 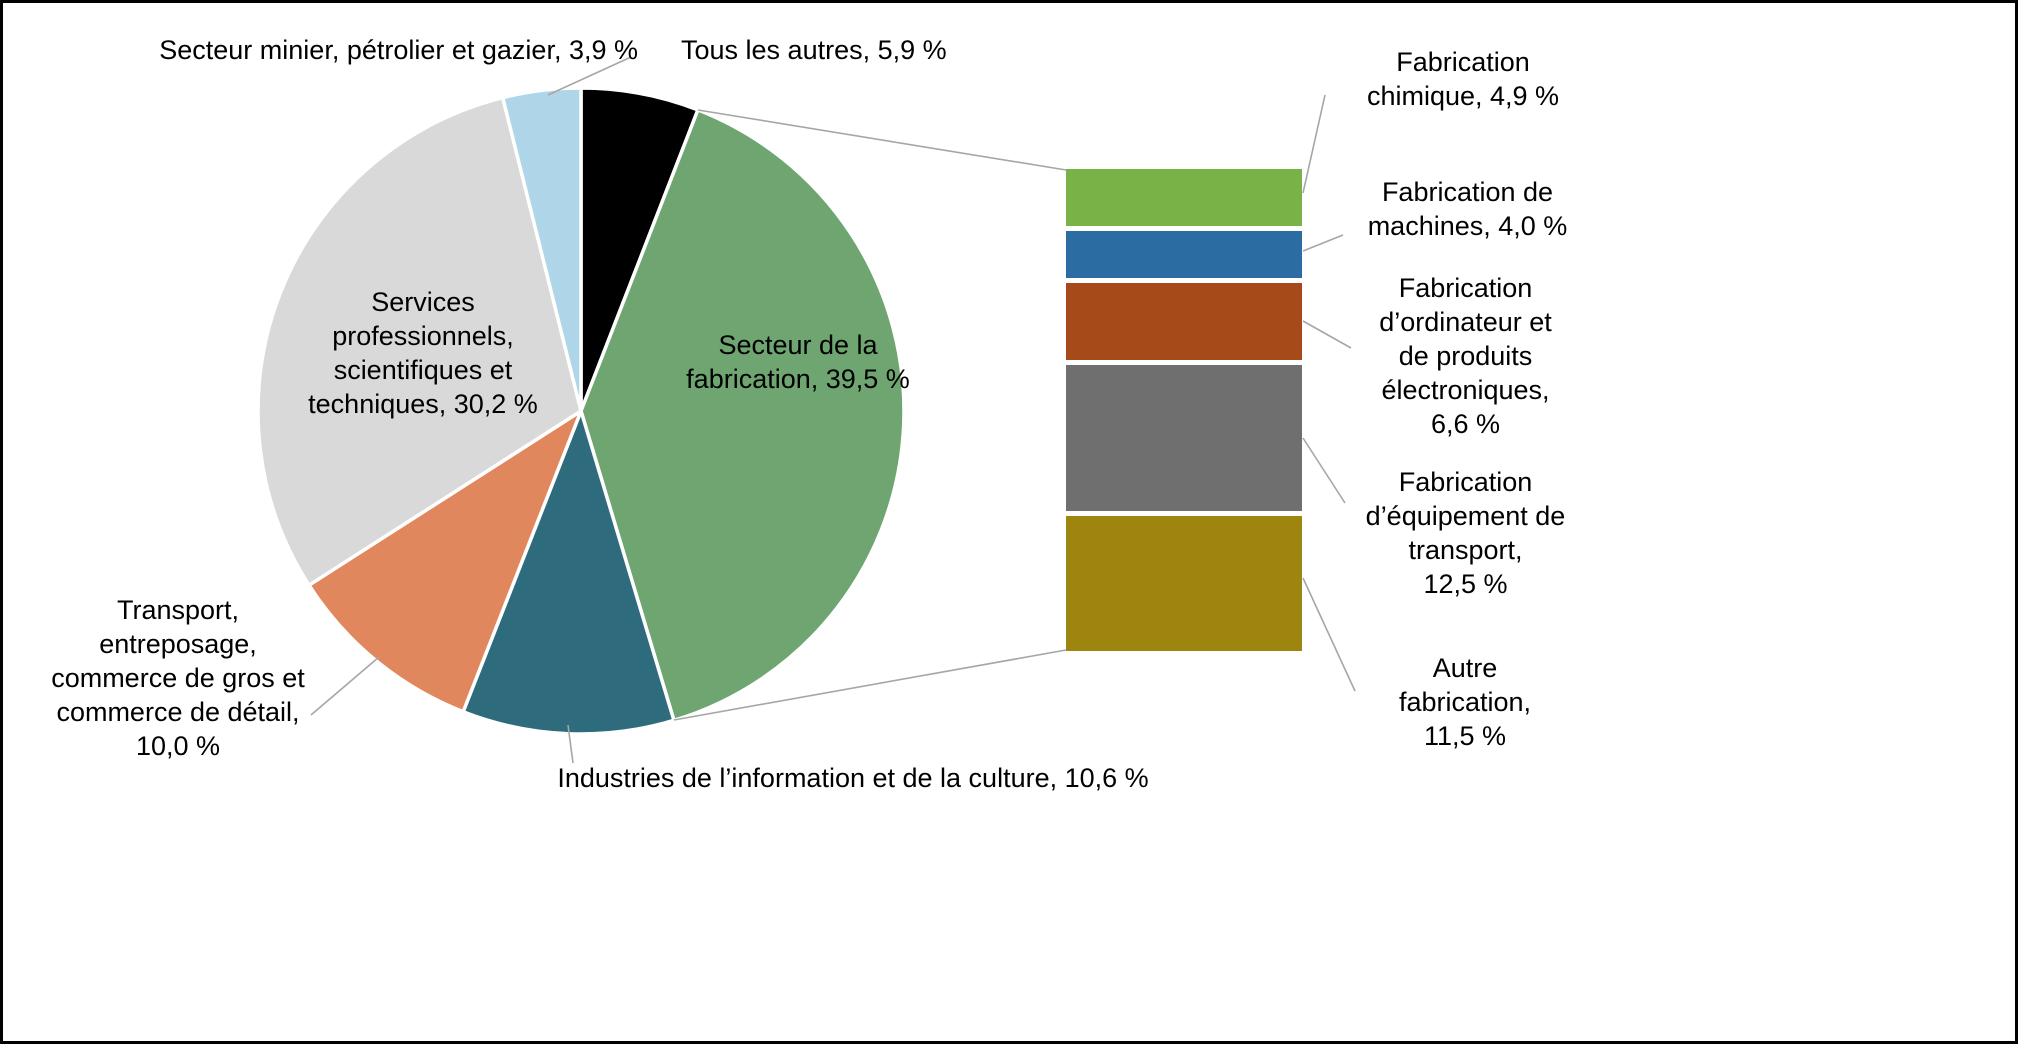 What do you see at coordinates (1184, 322) in the screenshot?
I see `bar-segment-fabrication-d-ordinateur-et-de-produits-electroniques` at bounding box center [1184, 322].